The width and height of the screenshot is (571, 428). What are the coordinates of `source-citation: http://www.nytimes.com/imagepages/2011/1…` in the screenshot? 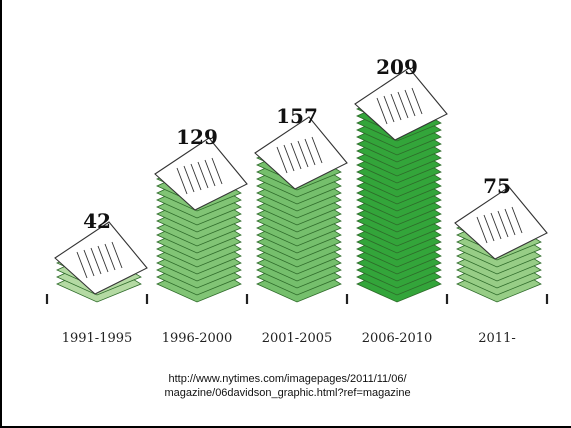 It's located at (286, 386).